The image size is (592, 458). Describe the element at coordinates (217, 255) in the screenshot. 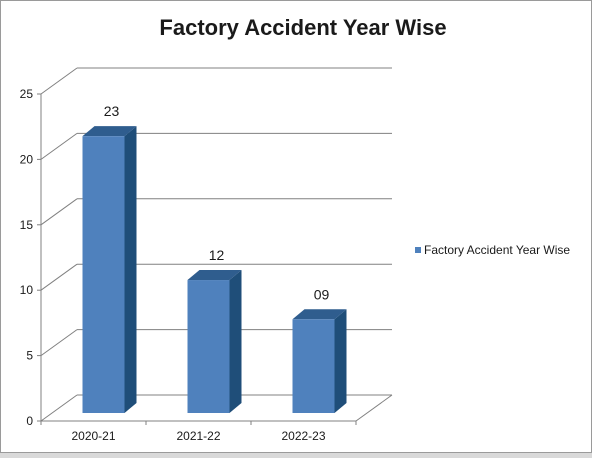

I see `data-label: 12` at that location.